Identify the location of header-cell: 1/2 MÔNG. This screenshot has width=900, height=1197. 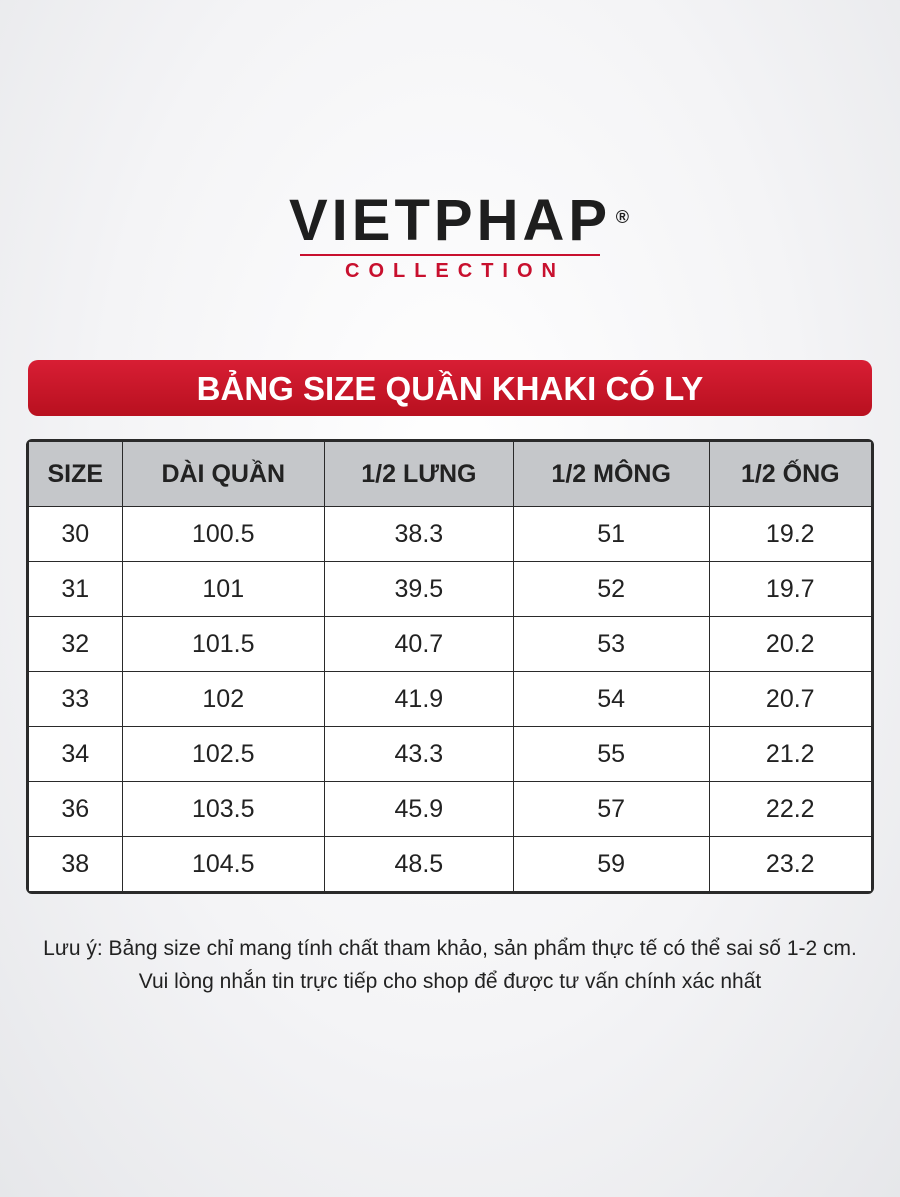
(611, 474).